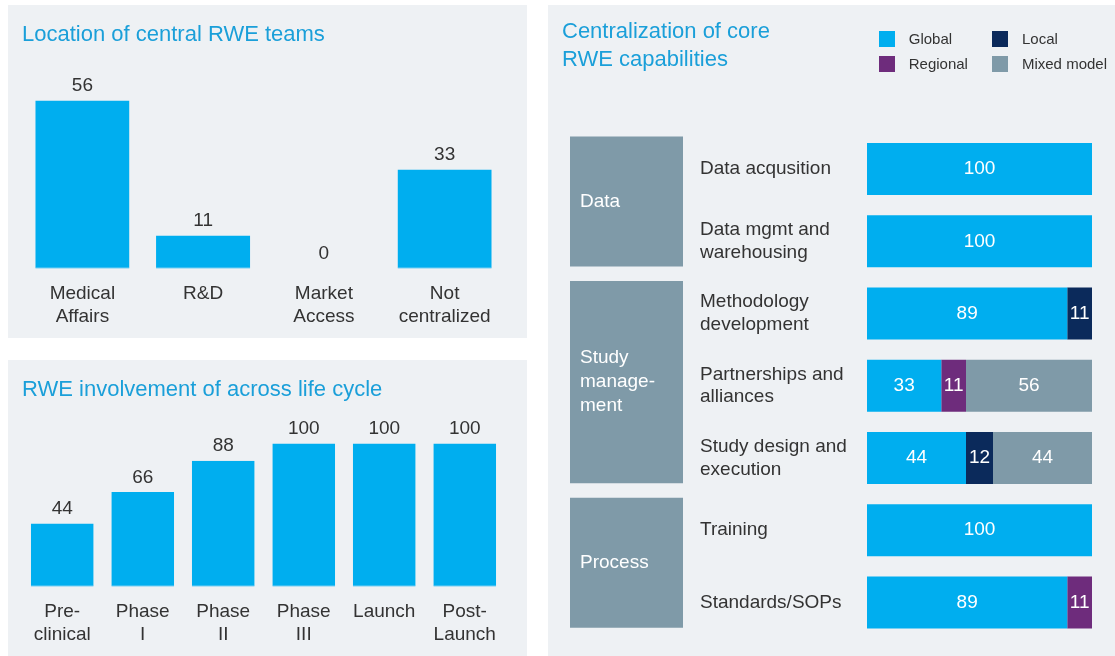  Describe the element at coordinates (384, 611) in the screenshot. I see `x-tick-label: Launch` at that location.